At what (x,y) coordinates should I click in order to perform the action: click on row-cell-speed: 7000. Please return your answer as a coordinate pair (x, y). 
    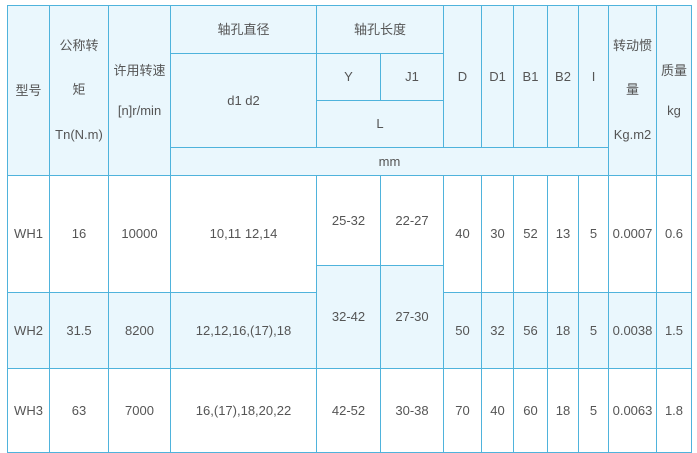
    Looking at the image, I should click on (139, 410).